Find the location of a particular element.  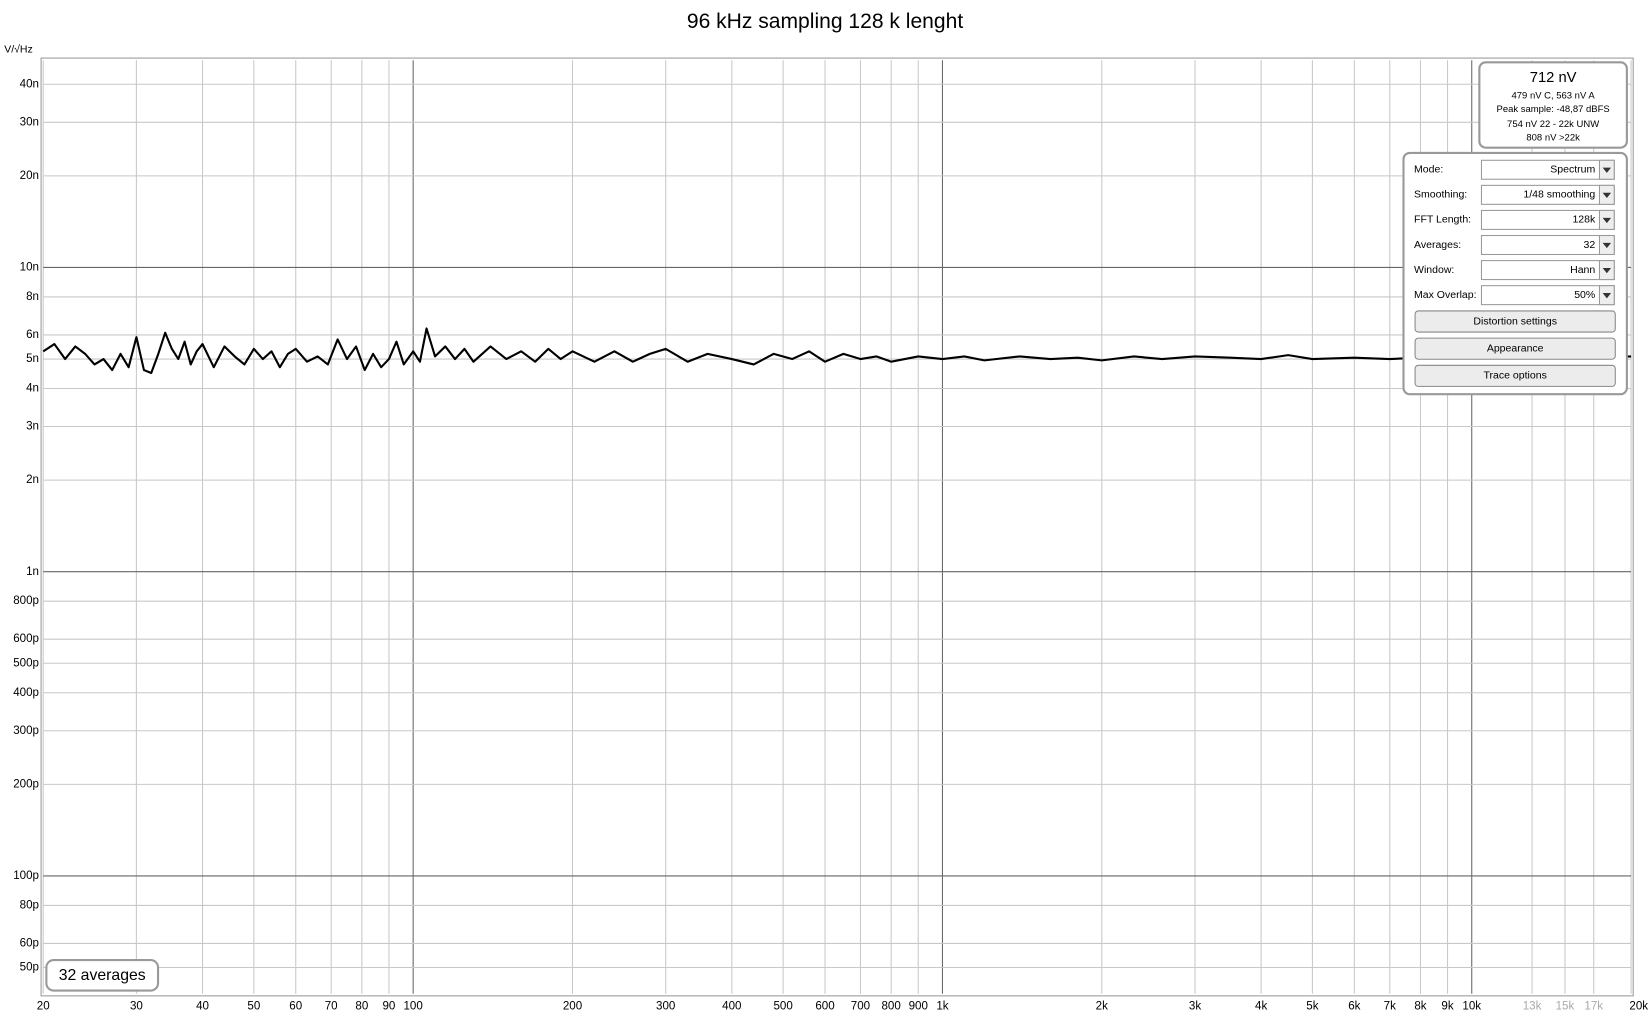

dropdown-value: Spectrum is located at coordinates (1572, 170).